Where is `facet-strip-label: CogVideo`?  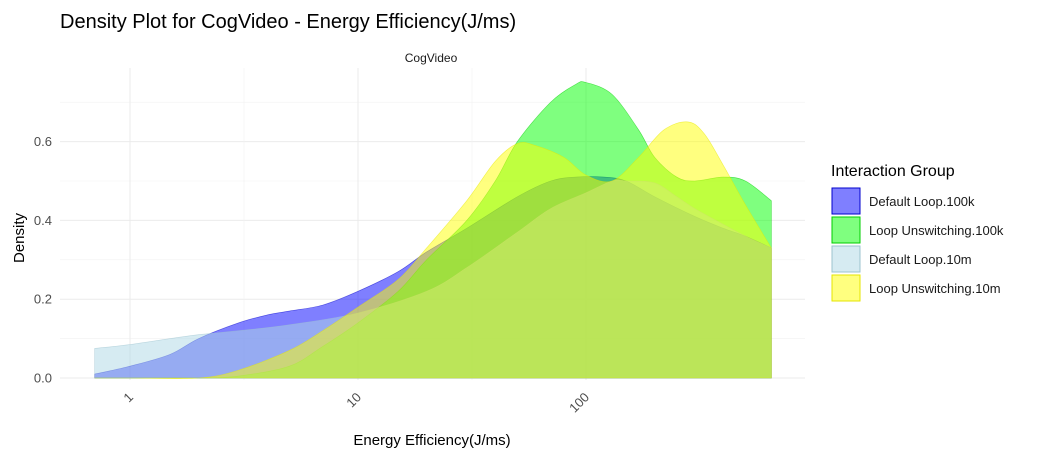 facet-strip-label: CogVideo is located at coordinates (431, 58).